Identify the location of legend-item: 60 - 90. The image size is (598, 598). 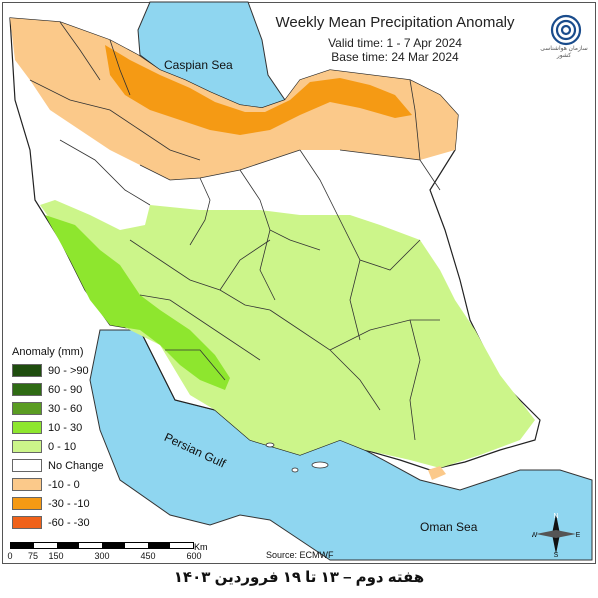
(67, 389).